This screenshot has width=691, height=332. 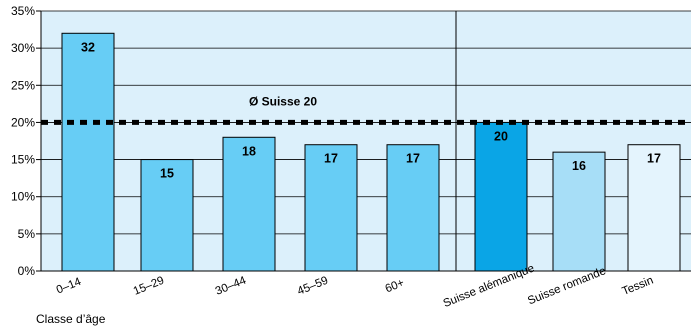 I want to click on x-axis-label: Classe d’âge, so click(x=71, y=319).